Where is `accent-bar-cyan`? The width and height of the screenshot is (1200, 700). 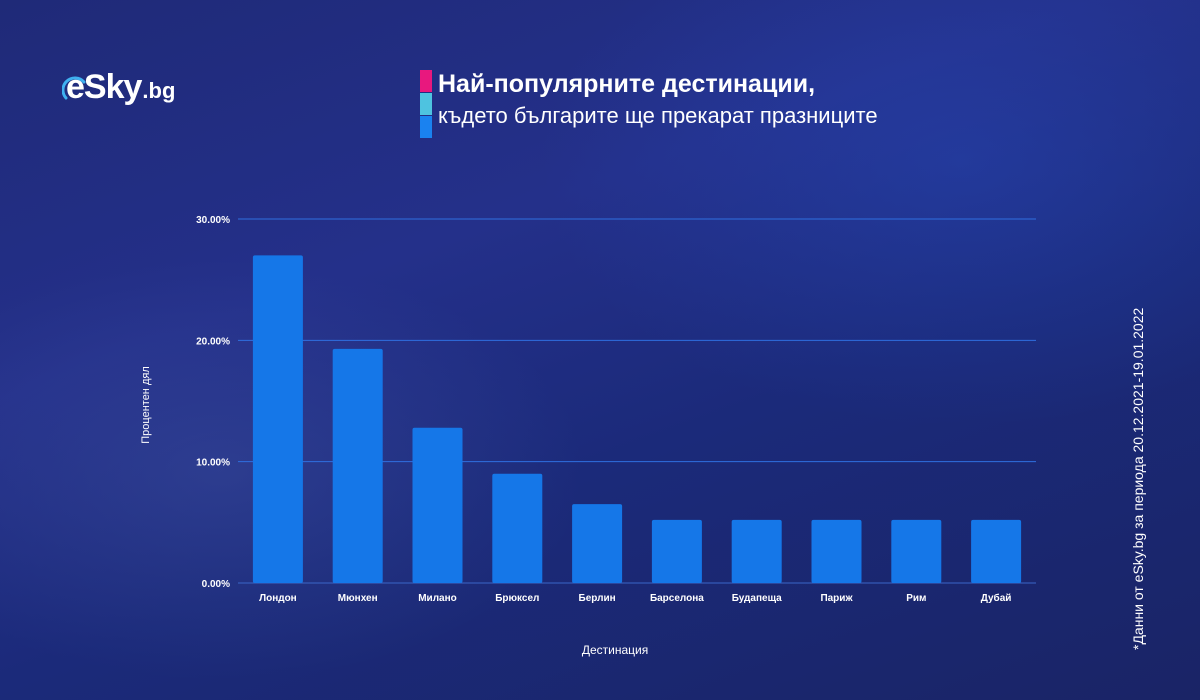 accent-bar-cyan is located at coordinates (426, 104).